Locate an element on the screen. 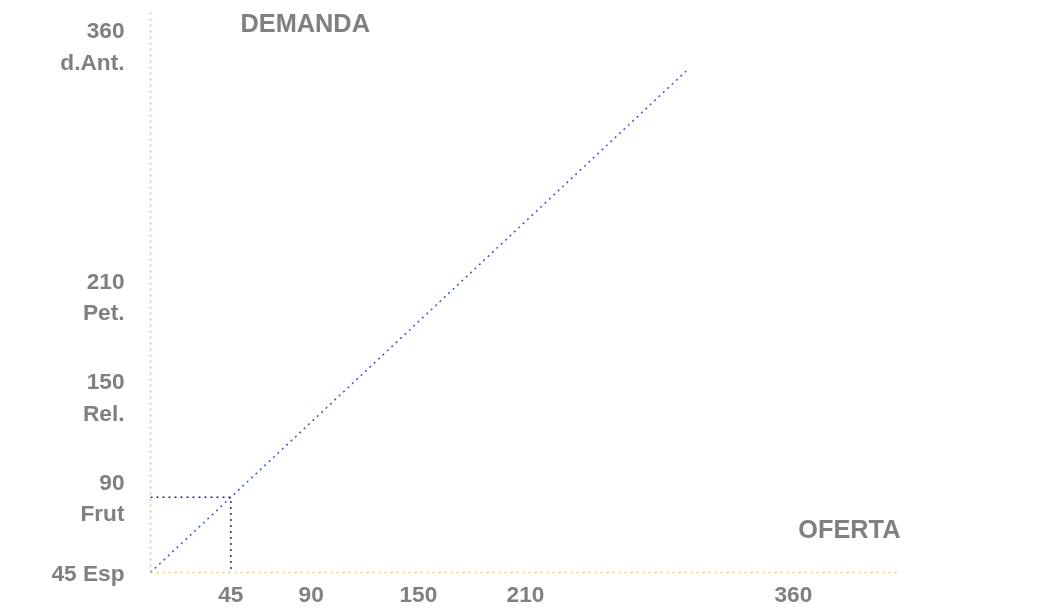  y-tick-label: 45 Esp is located at coordinates (88, 572).